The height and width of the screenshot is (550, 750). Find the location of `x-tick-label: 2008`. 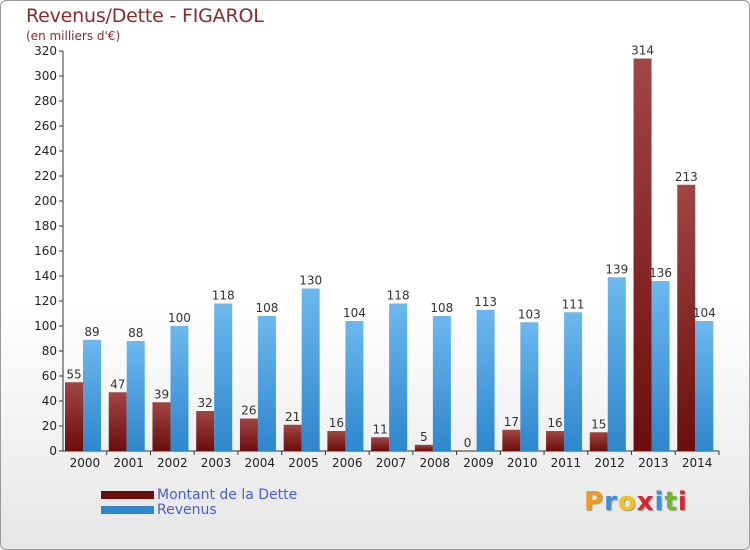

x-tick-label: 2008 is located at coordinates (434, 463).